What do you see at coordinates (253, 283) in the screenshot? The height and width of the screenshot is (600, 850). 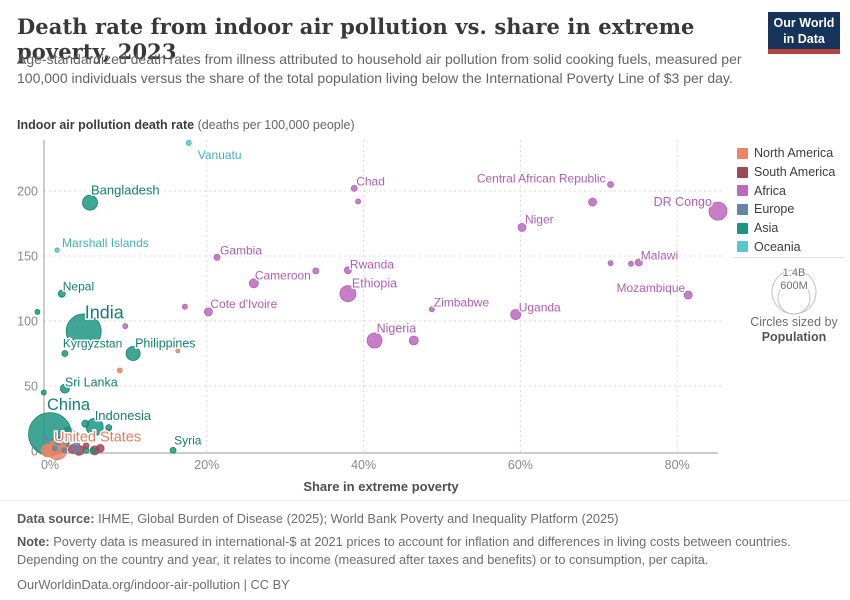 I see `data-point-cameroon` at bounding box center [253, 283].